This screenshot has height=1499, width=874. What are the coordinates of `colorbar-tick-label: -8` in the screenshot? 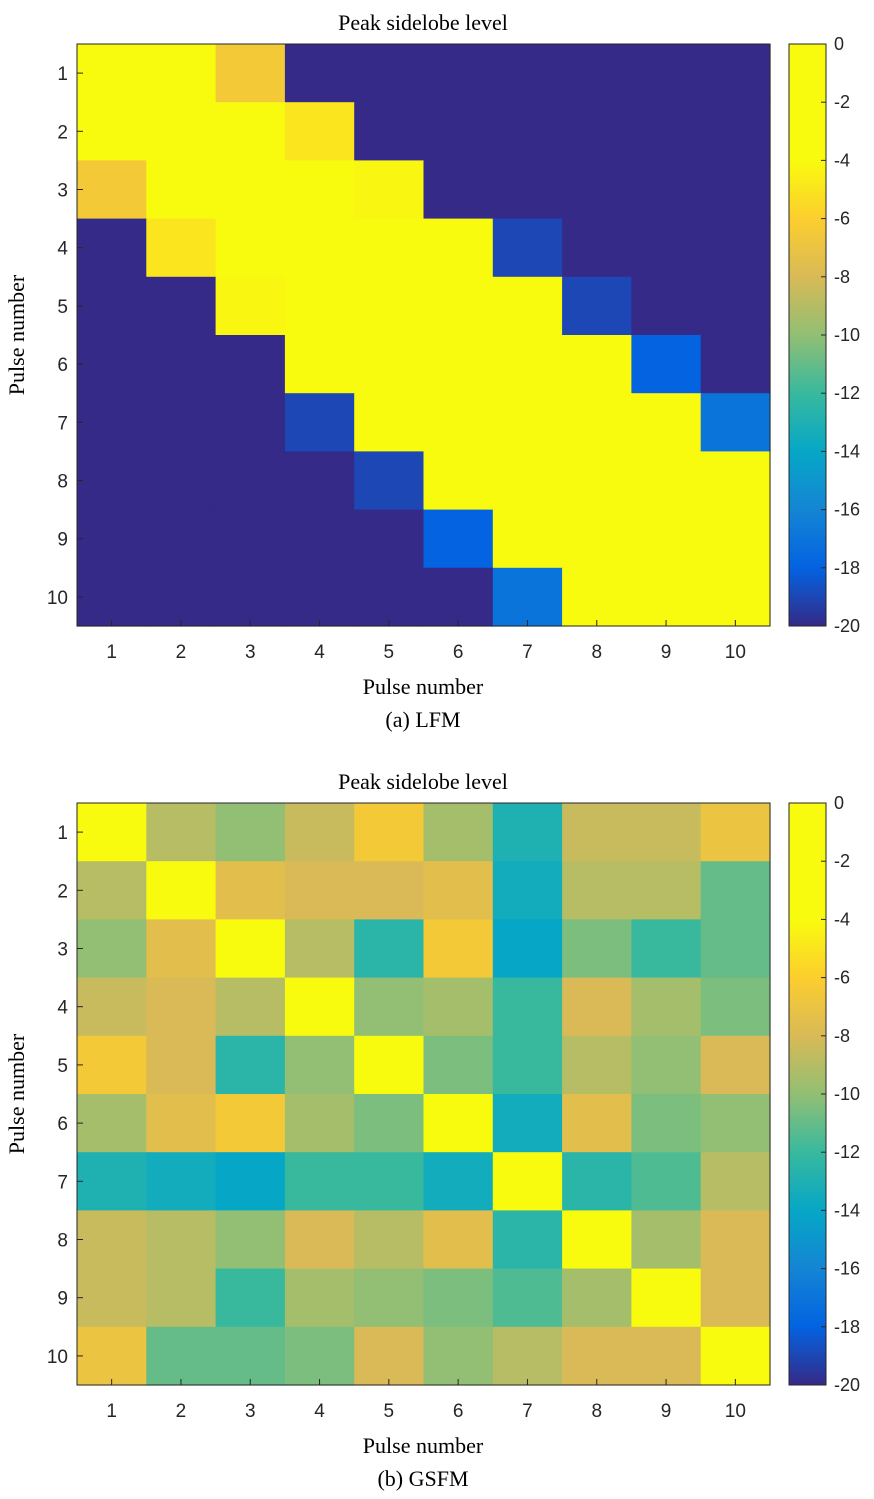 It's located at (842, 277).